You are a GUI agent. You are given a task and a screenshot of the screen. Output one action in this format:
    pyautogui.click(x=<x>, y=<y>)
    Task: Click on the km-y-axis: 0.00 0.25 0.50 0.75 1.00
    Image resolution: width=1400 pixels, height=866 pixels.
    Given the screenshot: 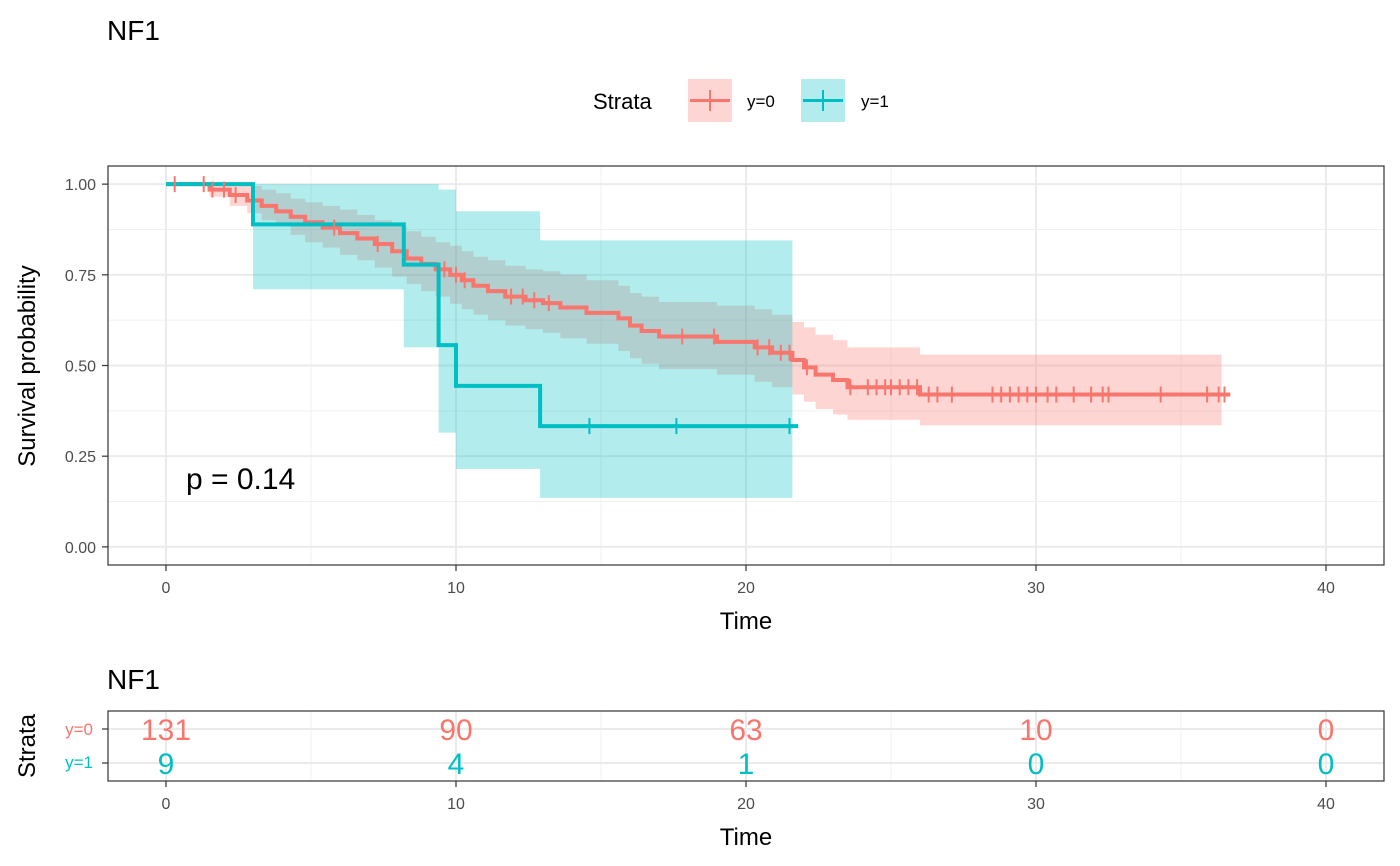 What is the action you would take?
    pyautogui.click(x=86, y=367)
    